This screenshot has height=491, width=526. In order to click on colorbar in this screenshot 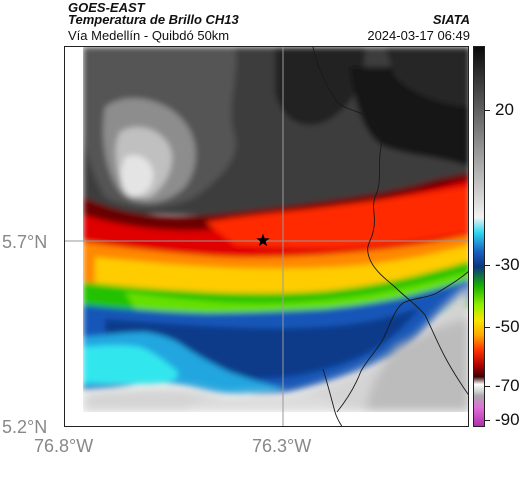, I will do `click(479, 236)`.